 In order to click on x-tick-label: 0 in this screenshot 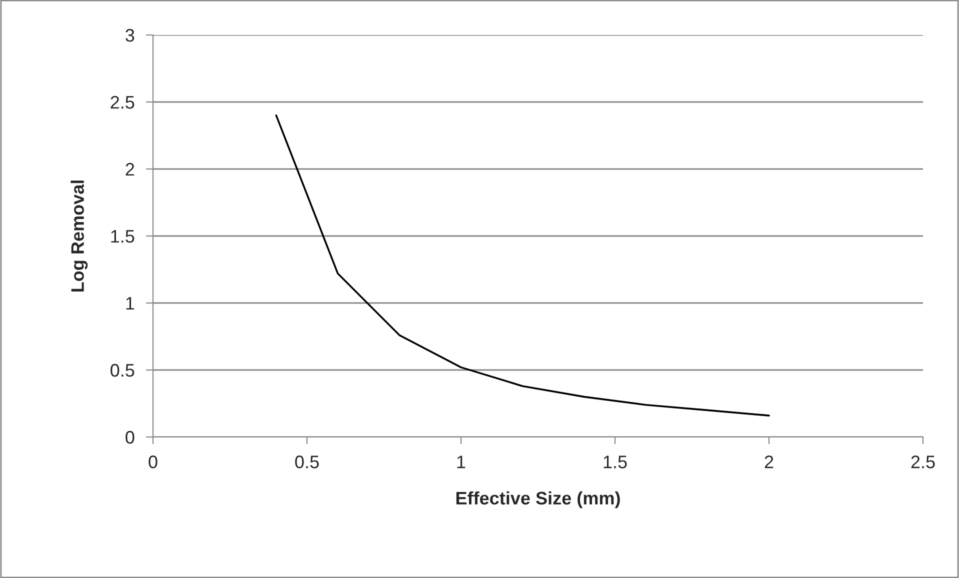, I will do `click(153, 462)`.